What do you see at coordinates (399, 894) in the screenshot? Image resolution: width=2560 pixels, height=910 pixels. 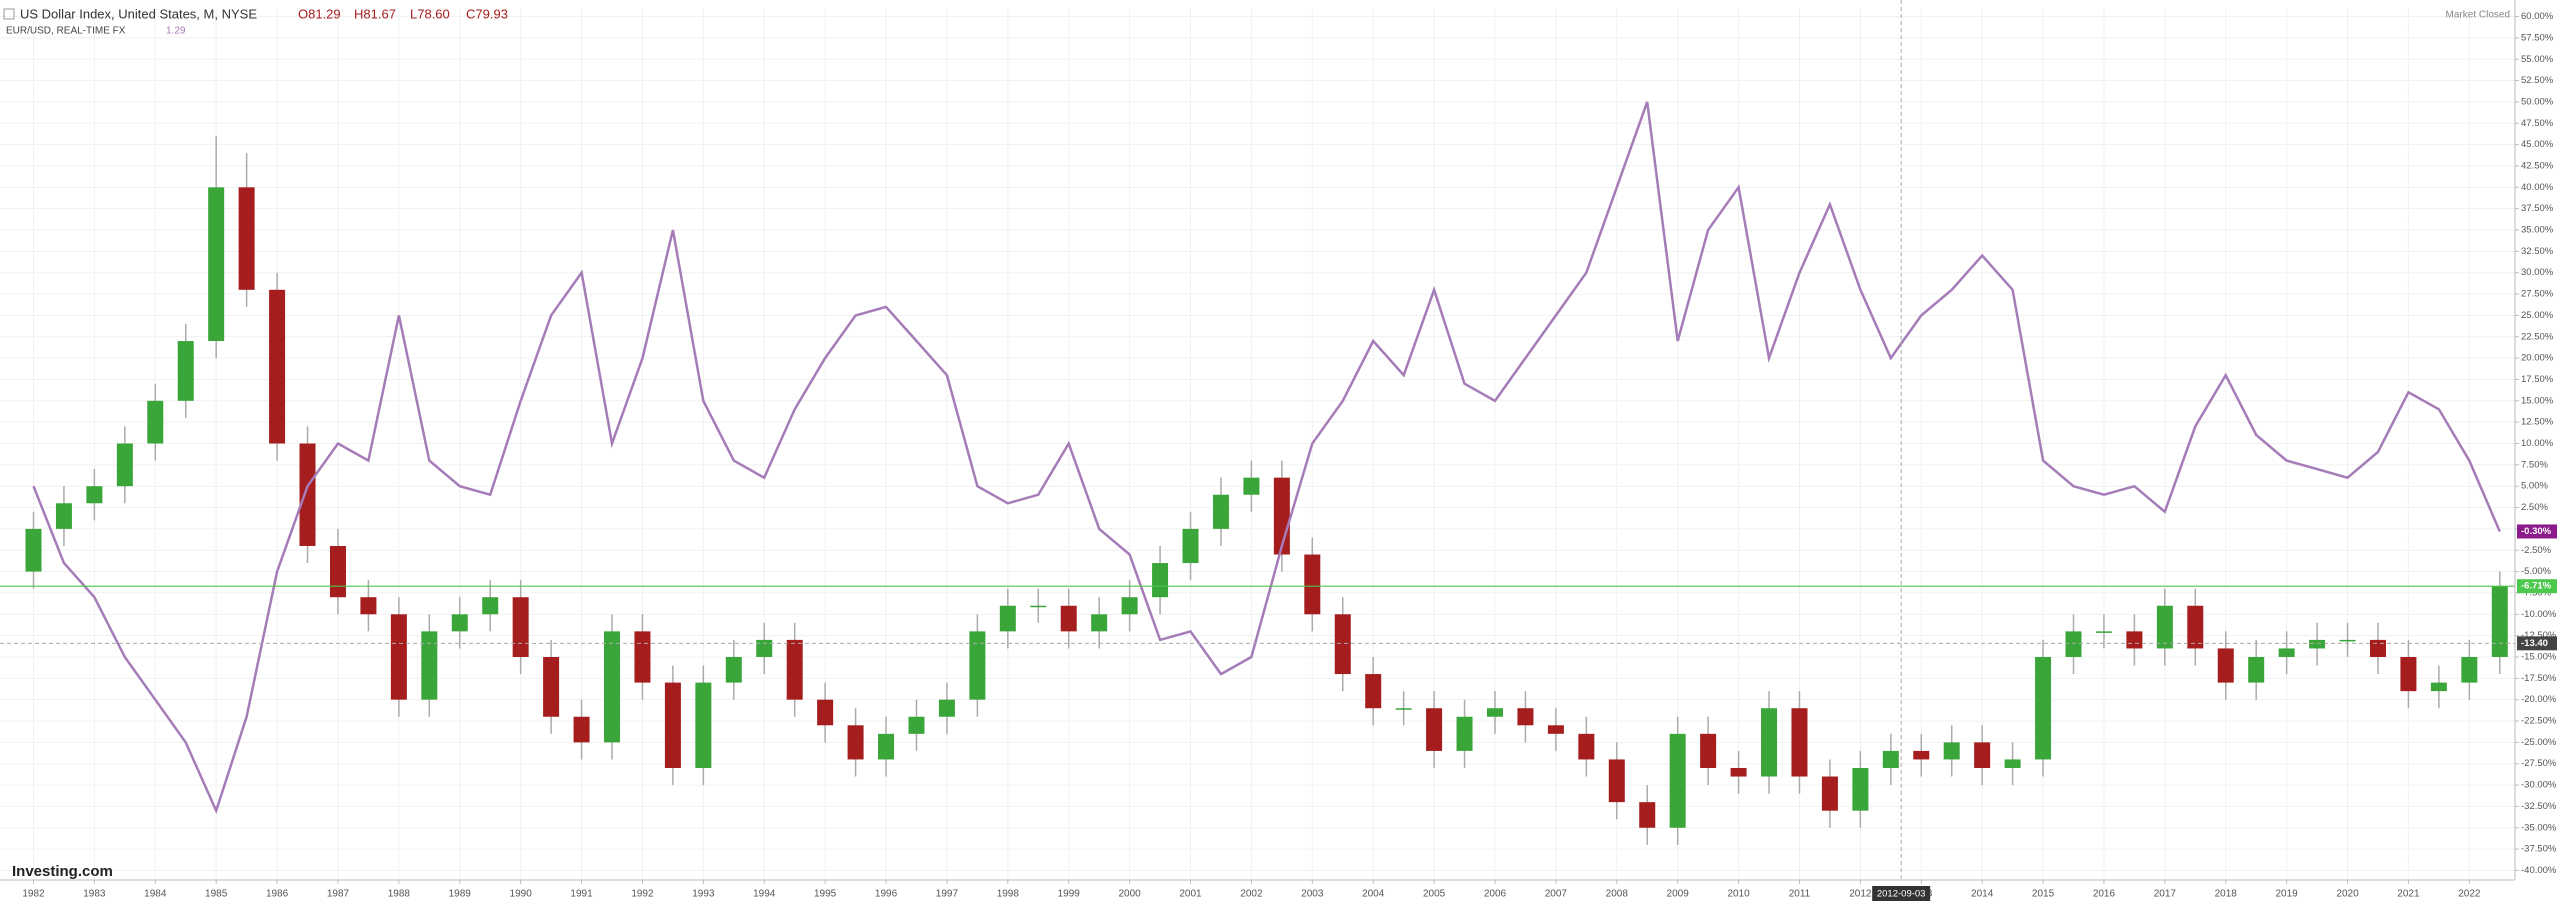 I see `x-tick-label: 1988` at bounding box center [399, 894].